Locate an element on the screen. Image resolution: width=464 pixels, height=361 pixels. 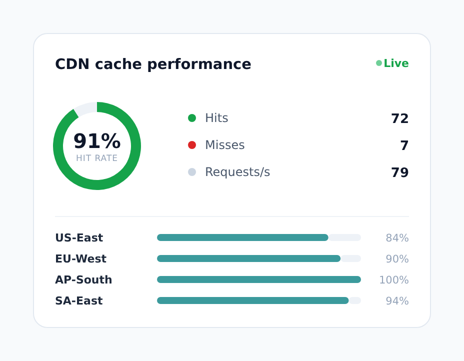
data-label: 79 is located at coordinates (399, 173).